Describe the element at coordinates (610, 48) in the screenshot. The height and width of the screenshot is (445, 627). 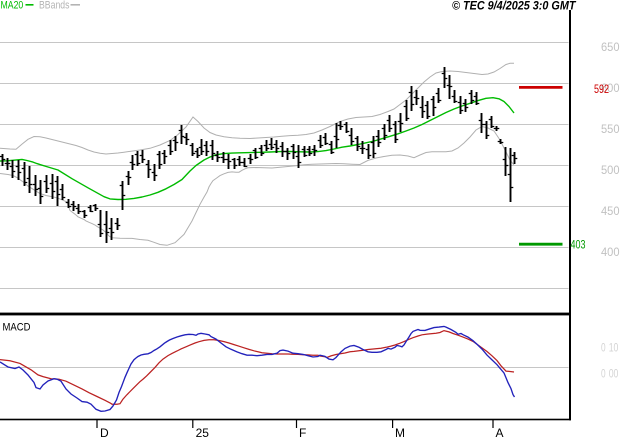
I see `svg-text: 650` at that location.